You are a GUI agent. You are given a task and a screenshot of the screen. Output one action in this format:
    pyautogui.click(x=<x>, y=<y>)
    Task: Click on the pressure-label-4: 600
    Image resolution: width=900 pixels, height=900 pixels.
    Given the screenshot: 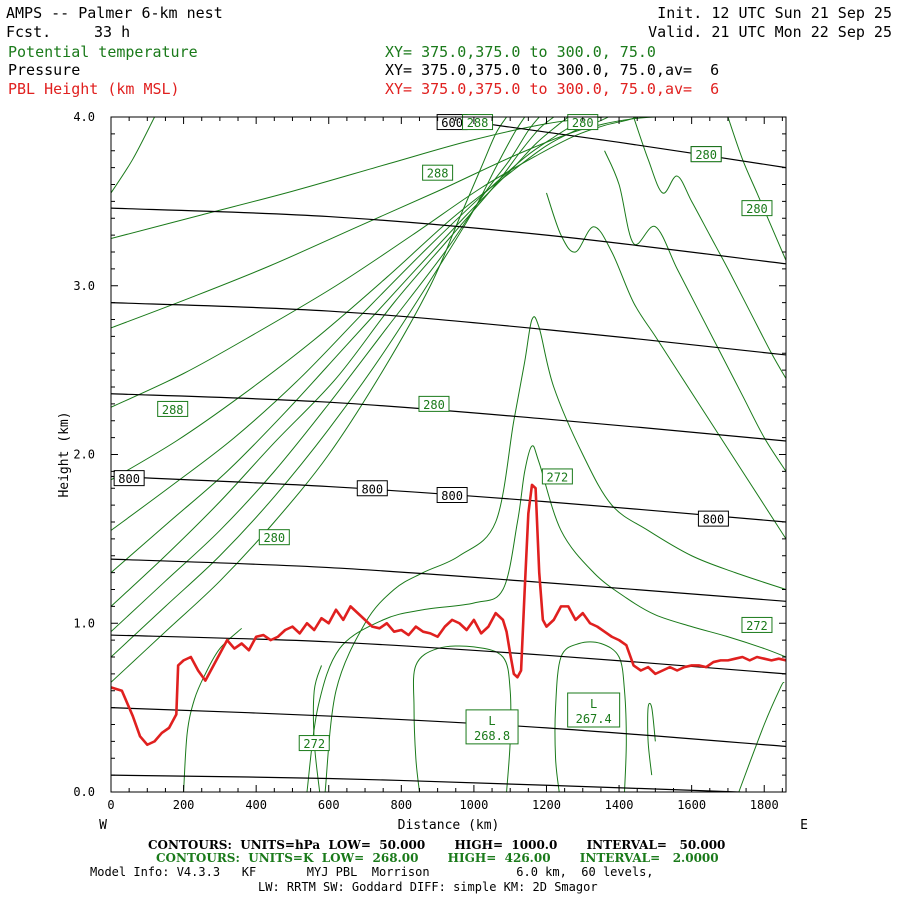 What is the action you would take?
    pyautogui.click(x=452, y=123)
    